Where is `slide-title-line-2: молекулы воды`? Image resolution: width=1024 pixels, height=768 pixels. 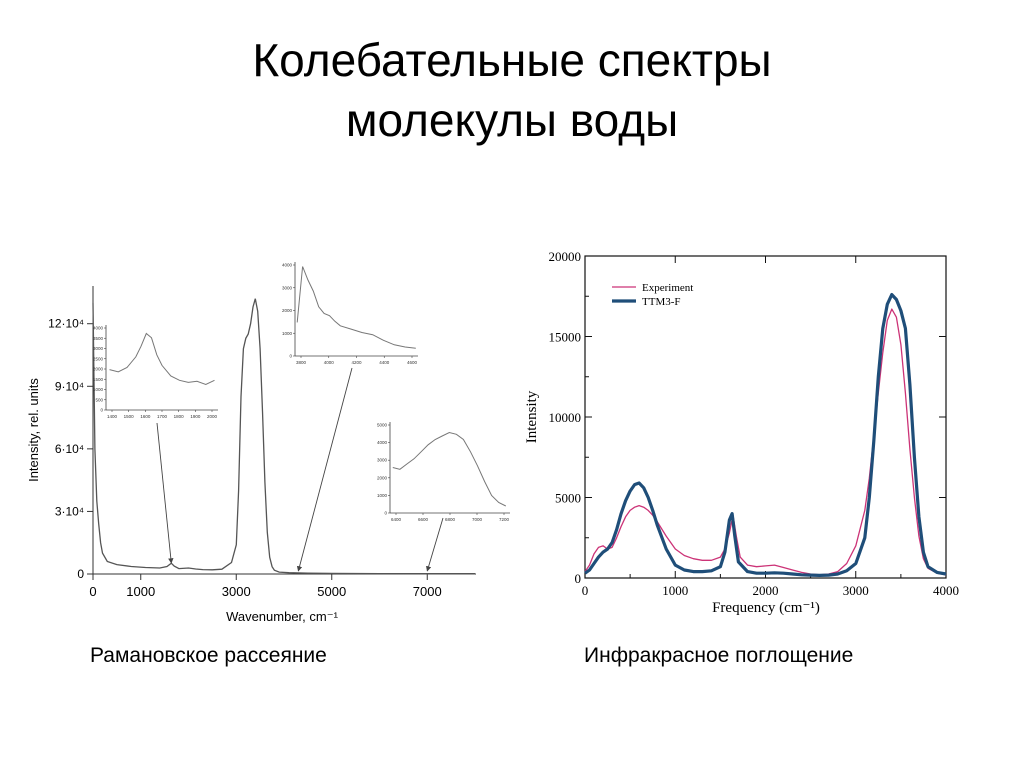
slide-title-line-2: молекулы воды is located at coordinates (512, 120).